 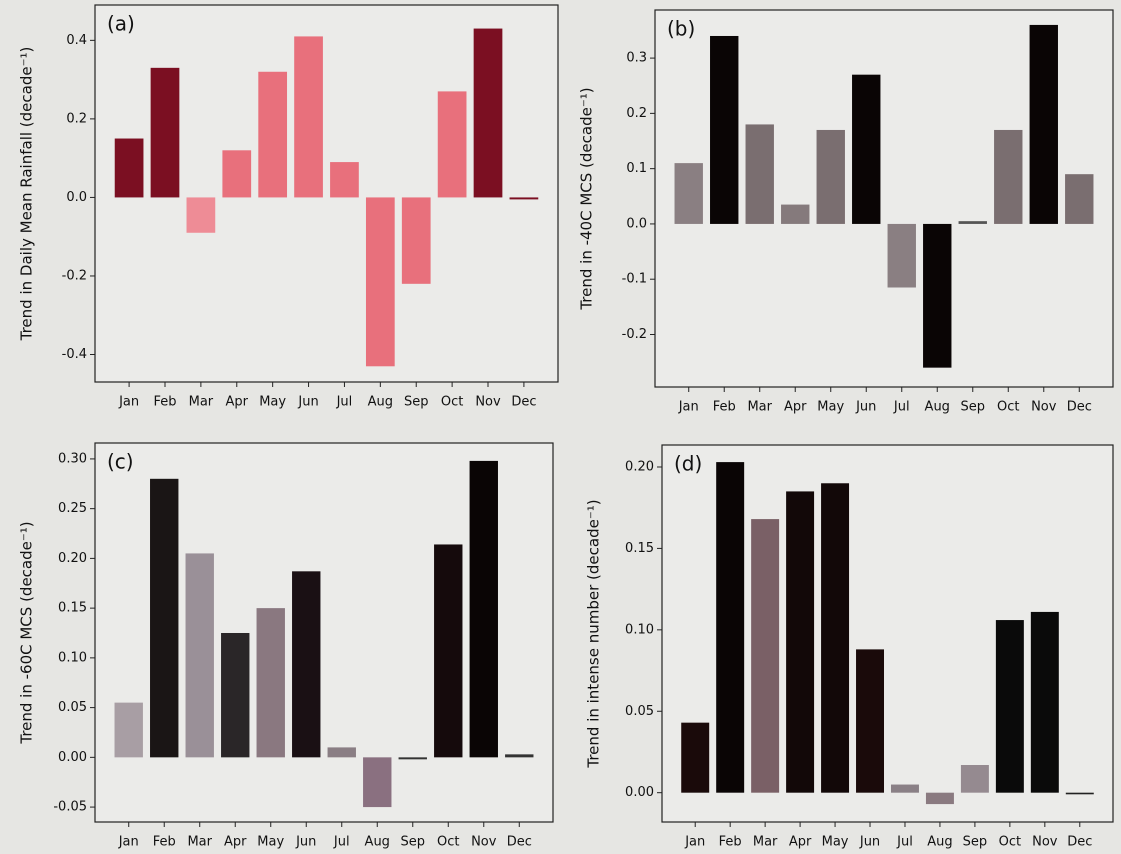 What do you see at coordinates (681, 29) in the screenshot?
I see `panel-label: (b)` at bounding box center [681, 29].